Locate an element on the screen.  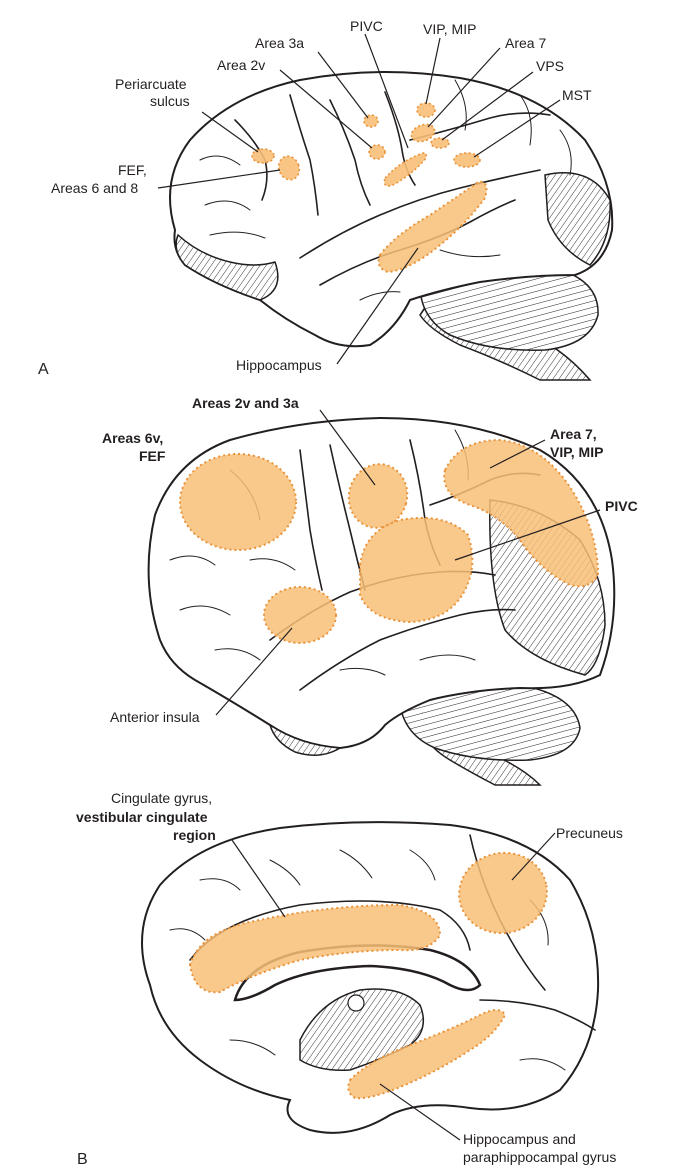
area-vip-mip-a is located at coordinates (426, 110).